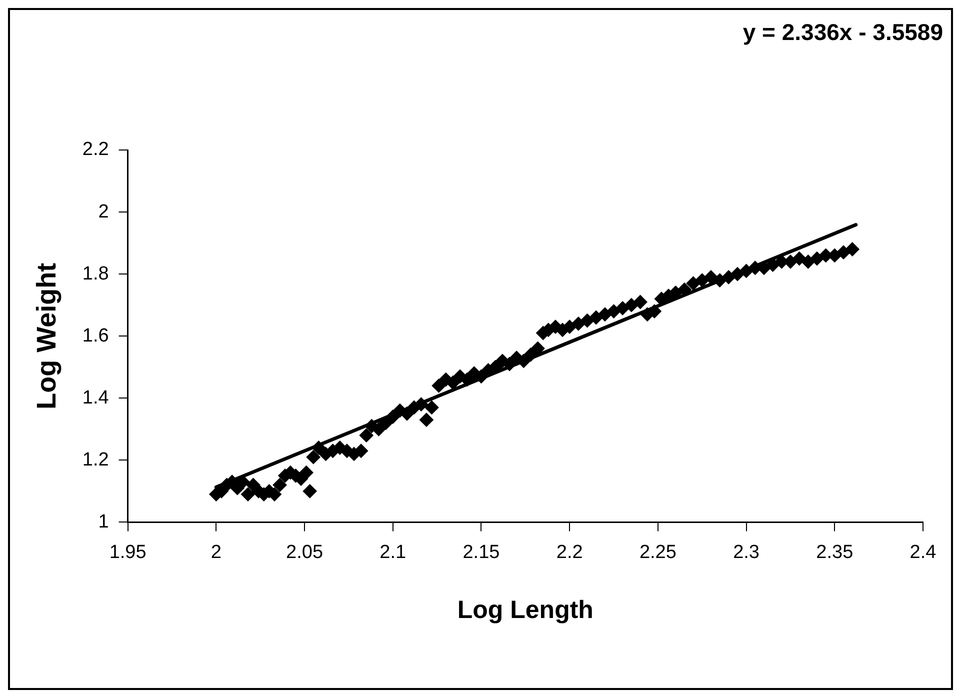 This screenshot has width=961, height=698. I want to click on y-axis-title: Log Weight, so click(47, 336).